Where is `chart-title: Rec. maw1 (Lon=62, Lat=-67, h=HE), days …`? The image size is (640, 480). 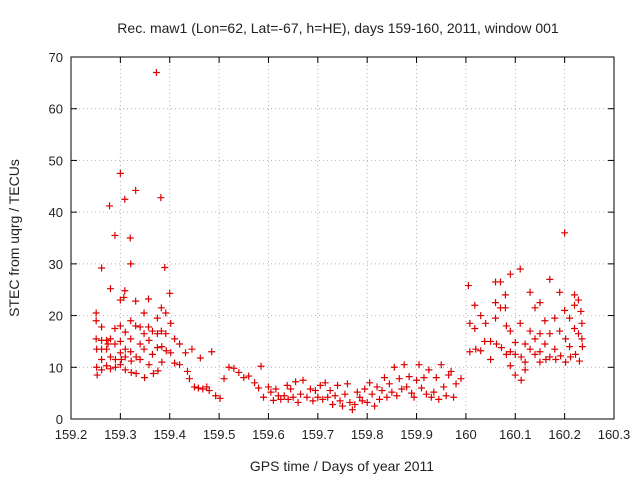 chart-title: Rec. maw1 (Lon=62, Lat=-67, h=HE), days … is located at coordinates (338, 28).